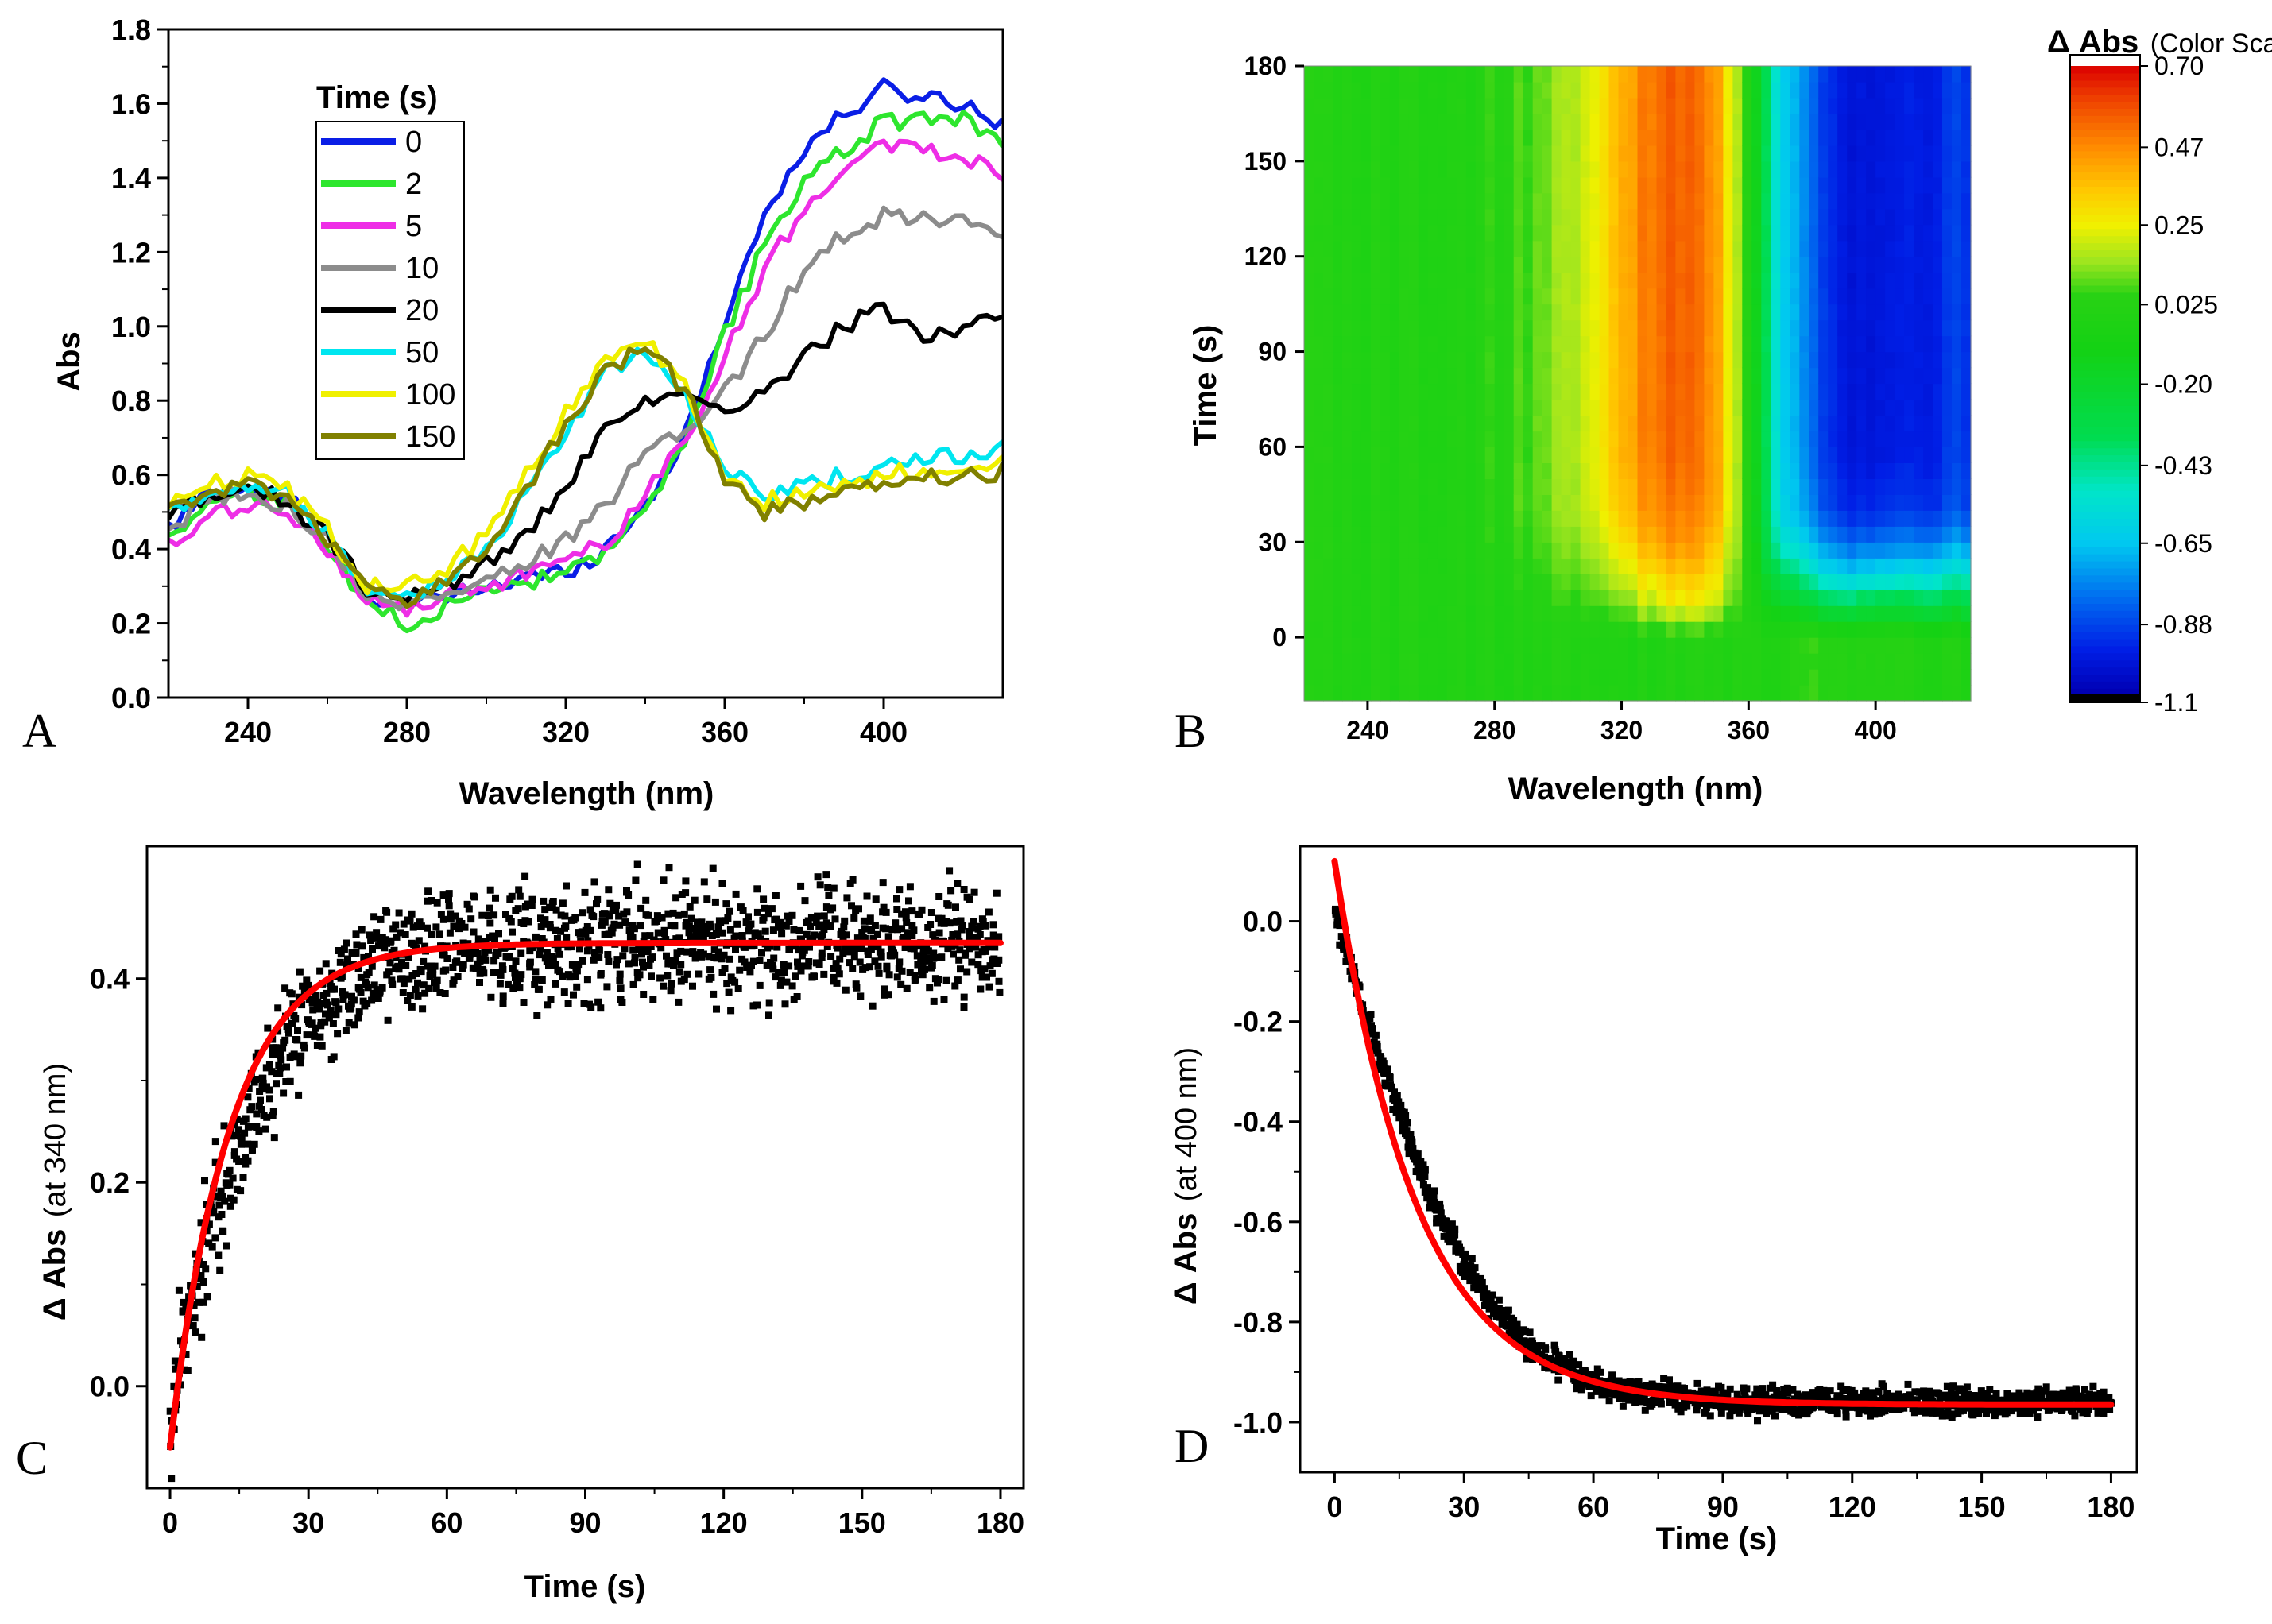  I want to click on panel-c-xtick-label: 90, so click(585, 1522).